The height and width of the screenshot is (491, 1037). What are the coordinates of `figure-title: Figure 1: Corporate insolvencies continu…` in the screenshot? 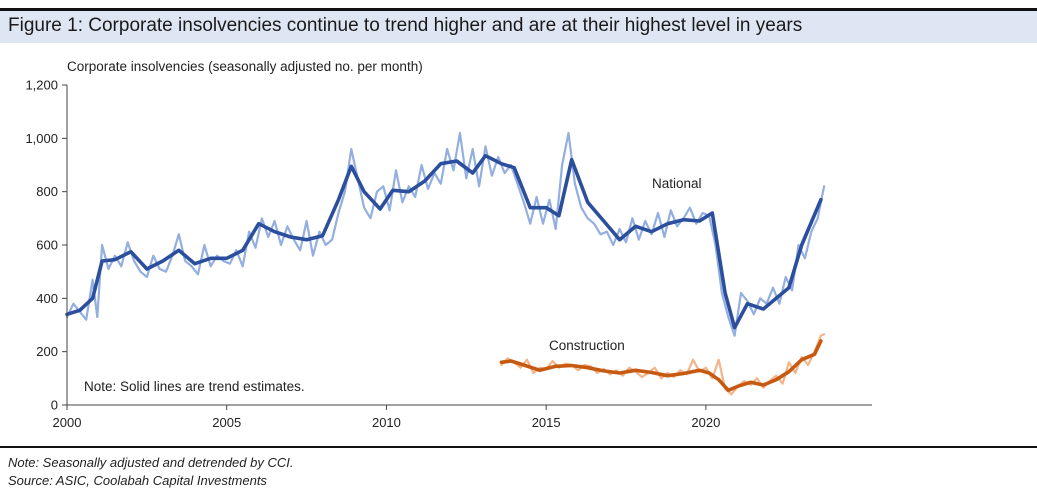 It's located at (405, 25).